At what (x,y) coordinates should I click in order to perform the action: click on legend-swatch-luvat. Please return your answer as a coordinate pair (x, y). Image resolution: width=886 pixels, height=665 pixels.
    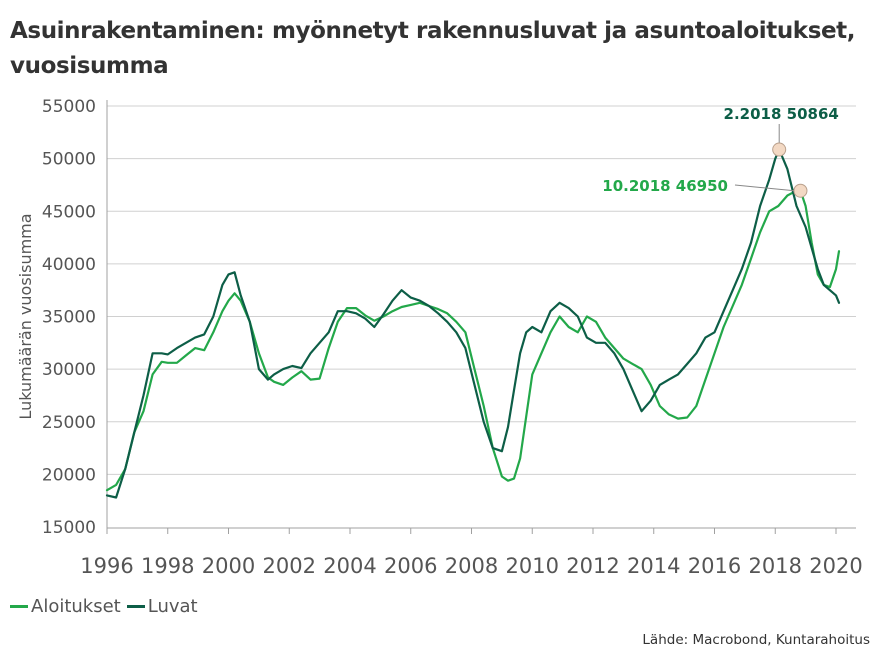
    Looking at the image, I should click on (135, 606).